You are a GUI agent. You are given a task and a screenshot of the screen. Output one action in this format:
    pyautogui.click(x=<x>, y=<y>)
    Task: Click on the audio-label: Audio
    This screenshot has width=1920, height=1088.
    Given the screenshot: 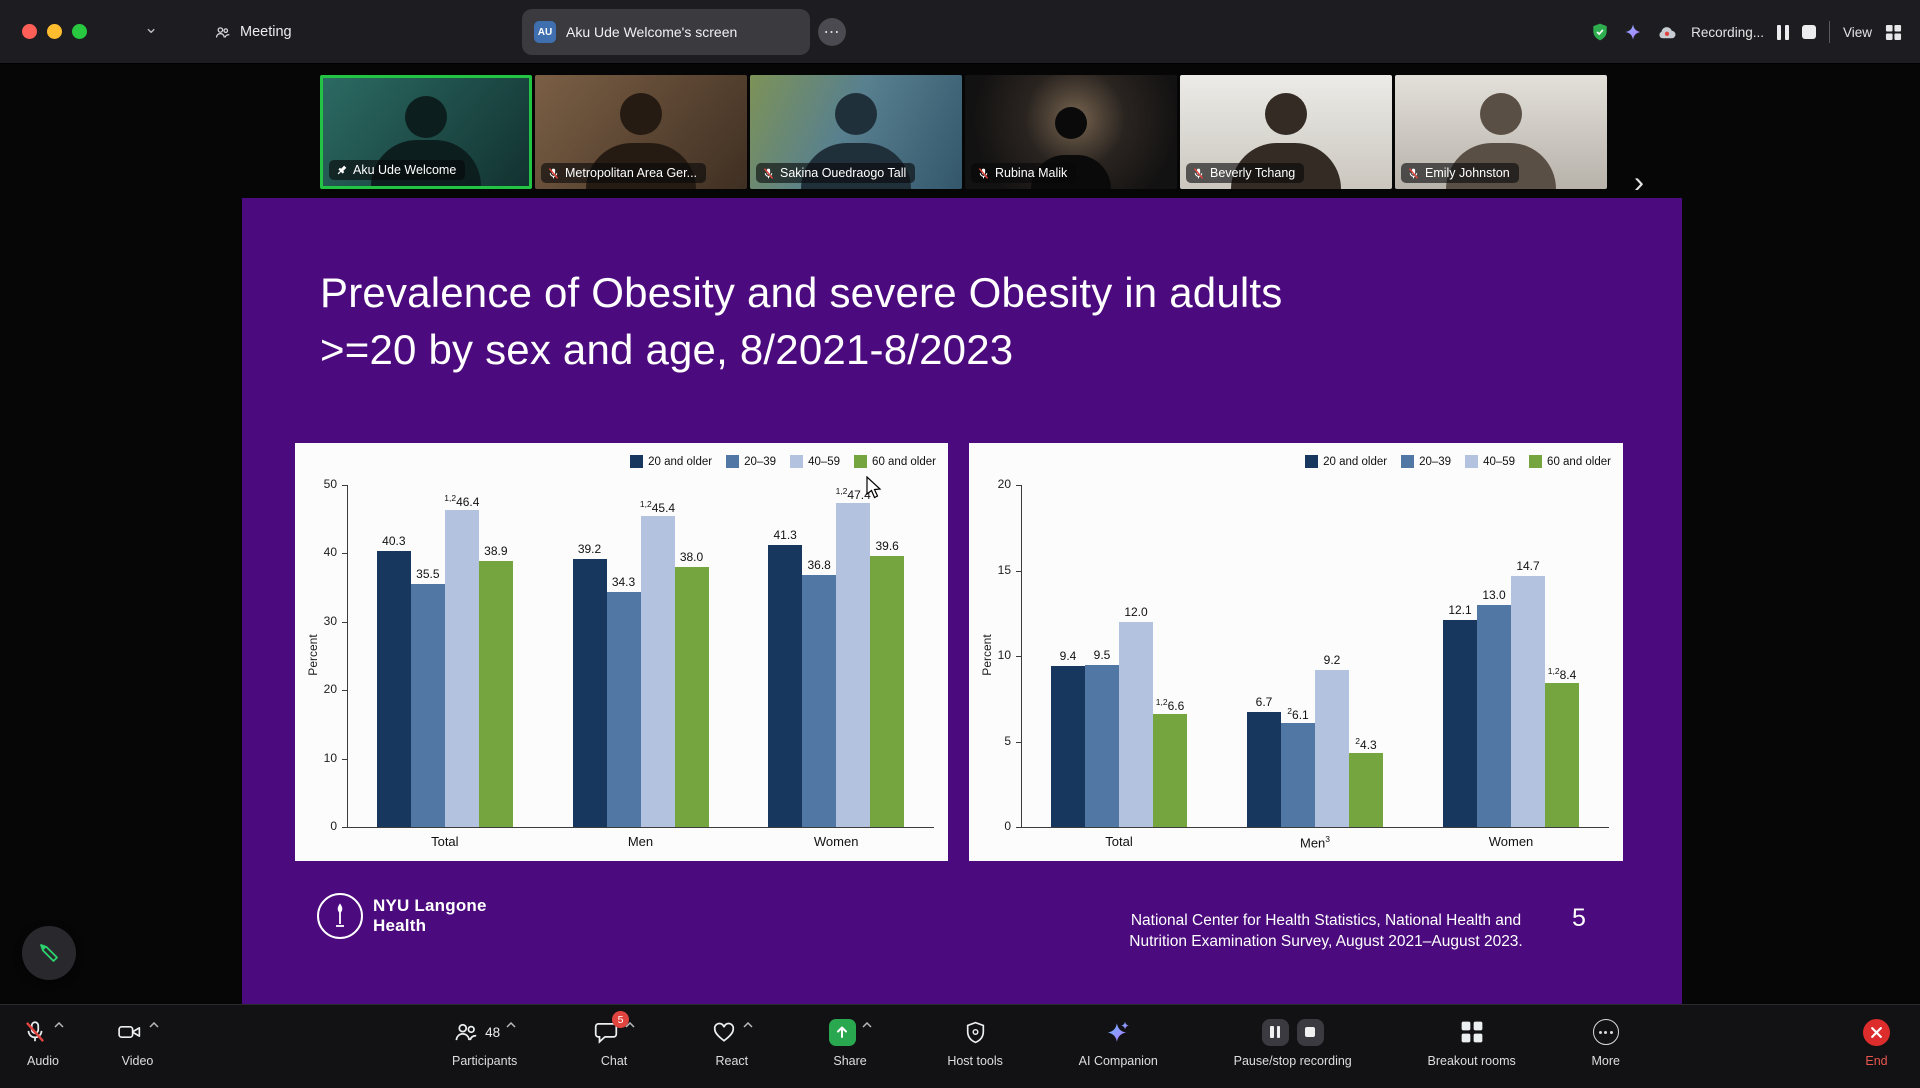 What is the action you would take?
    pyautogui.click(x=43, y=1061)
    